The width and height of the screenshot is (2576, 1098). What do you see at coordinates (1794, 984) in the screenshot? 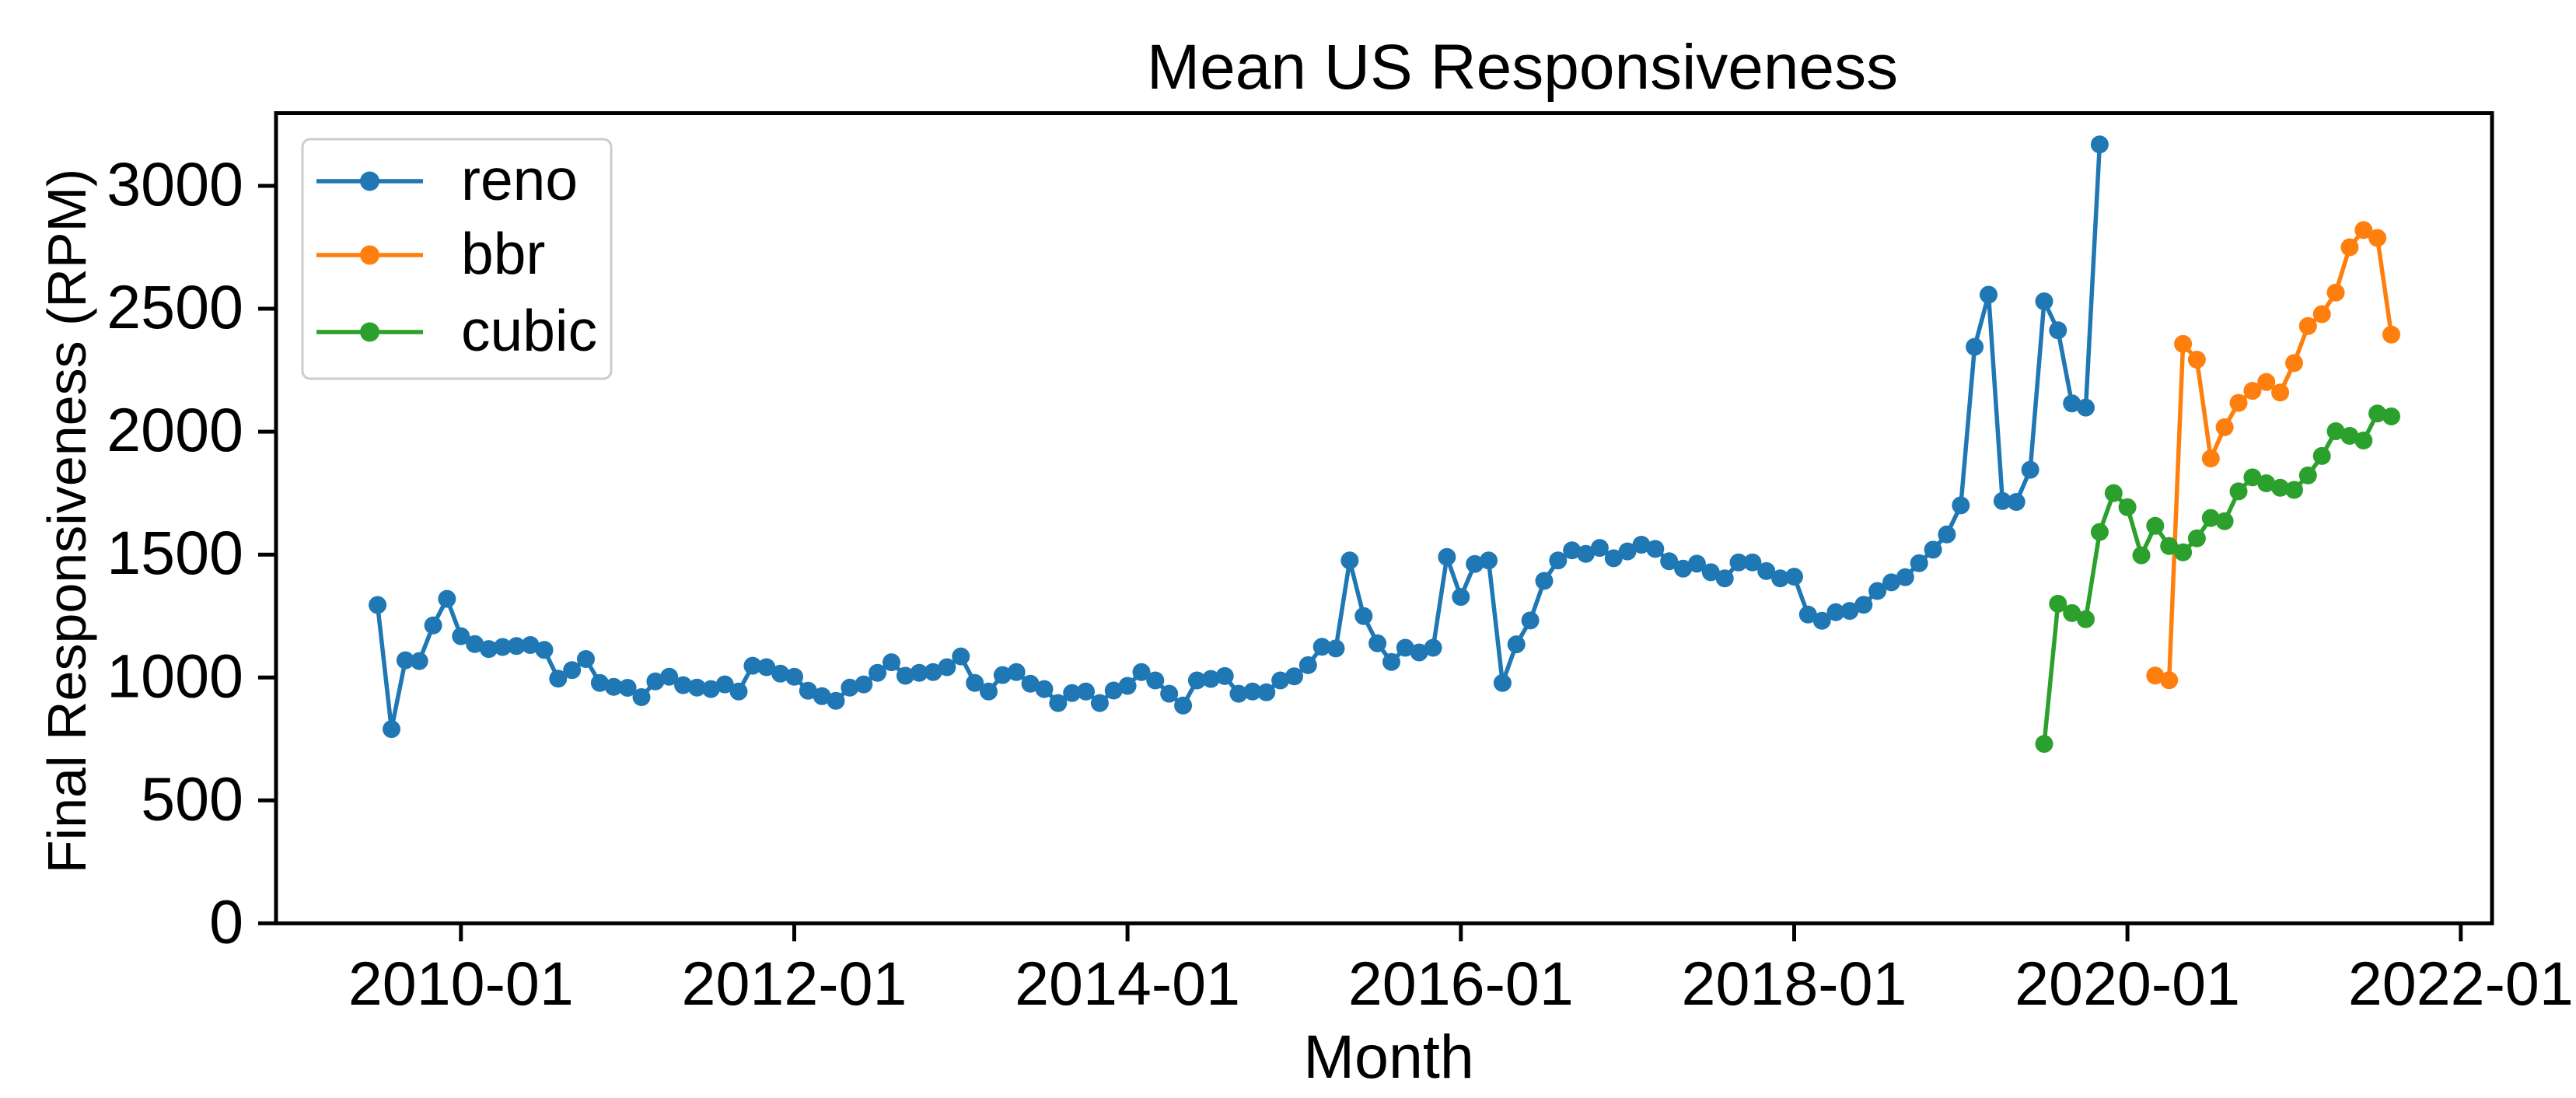
I see `svg-text: 2018-01` at bounding box center [1794, 984].